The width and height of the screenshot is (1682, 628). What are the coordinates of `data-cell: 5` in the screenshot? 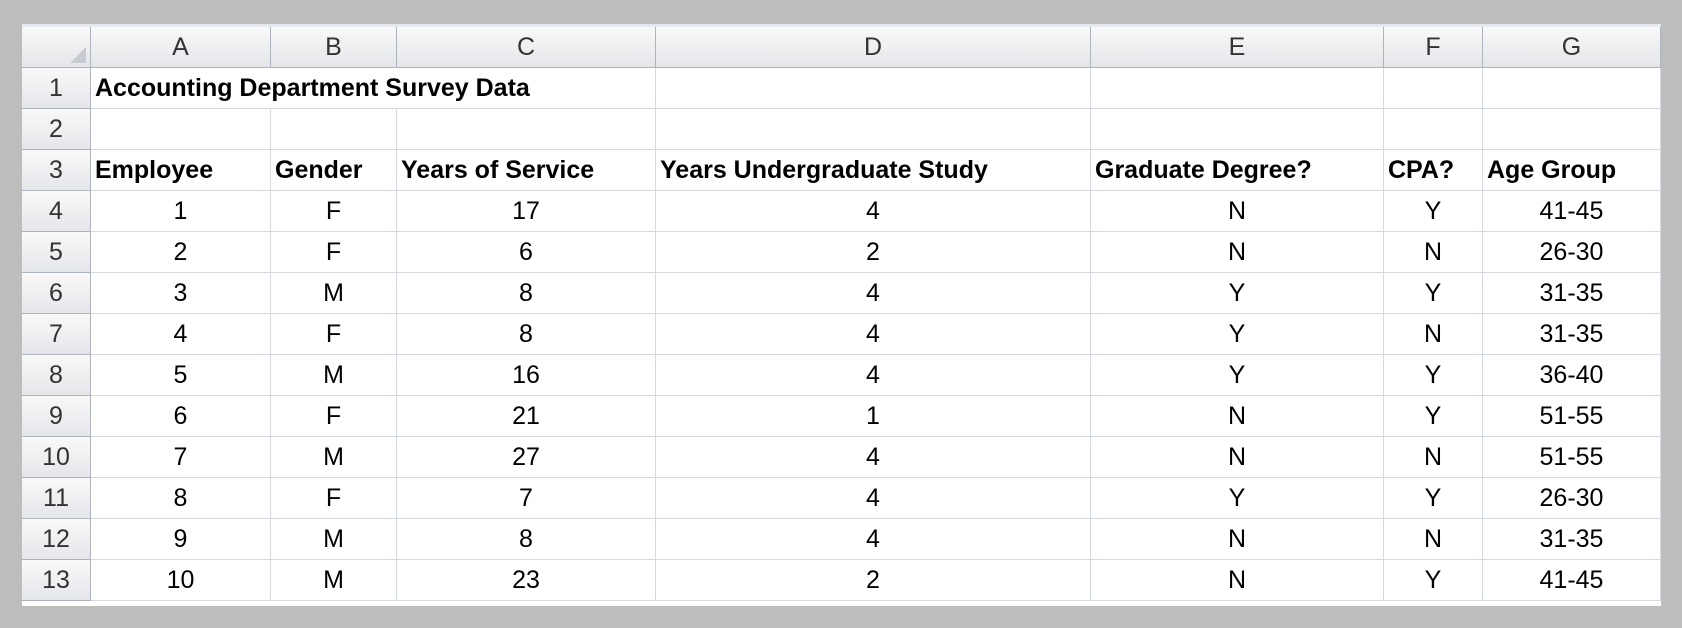 It's located at (181, 375).